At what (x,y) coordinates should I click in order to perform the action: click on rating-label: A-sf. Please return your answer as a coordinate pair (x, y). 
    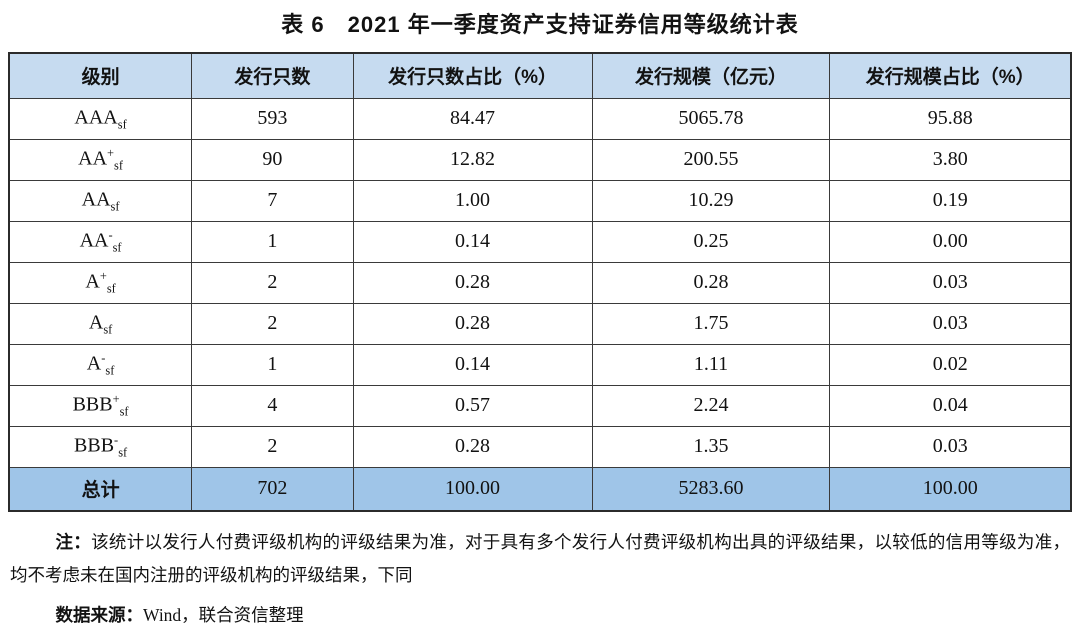
    Looking at the image, I should click on (100, 364).